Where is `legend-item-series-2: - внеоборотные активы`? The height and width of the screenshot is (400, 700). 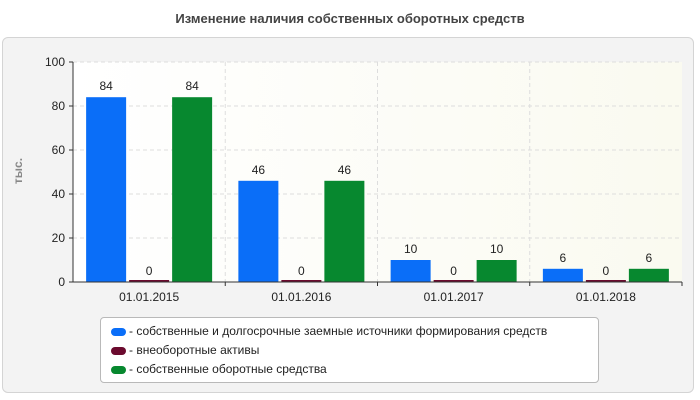
legend-item-series-2: - внеоборотные активы is located at coordinates (354, 350).